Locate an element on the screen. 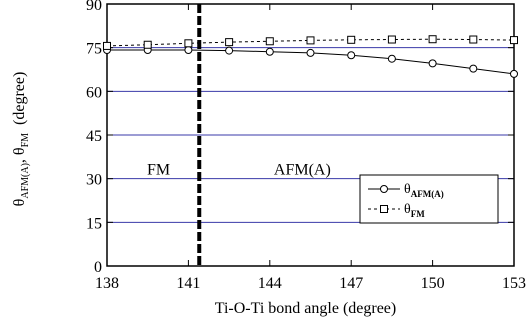  legend-box is located at coordinates (429, 199).